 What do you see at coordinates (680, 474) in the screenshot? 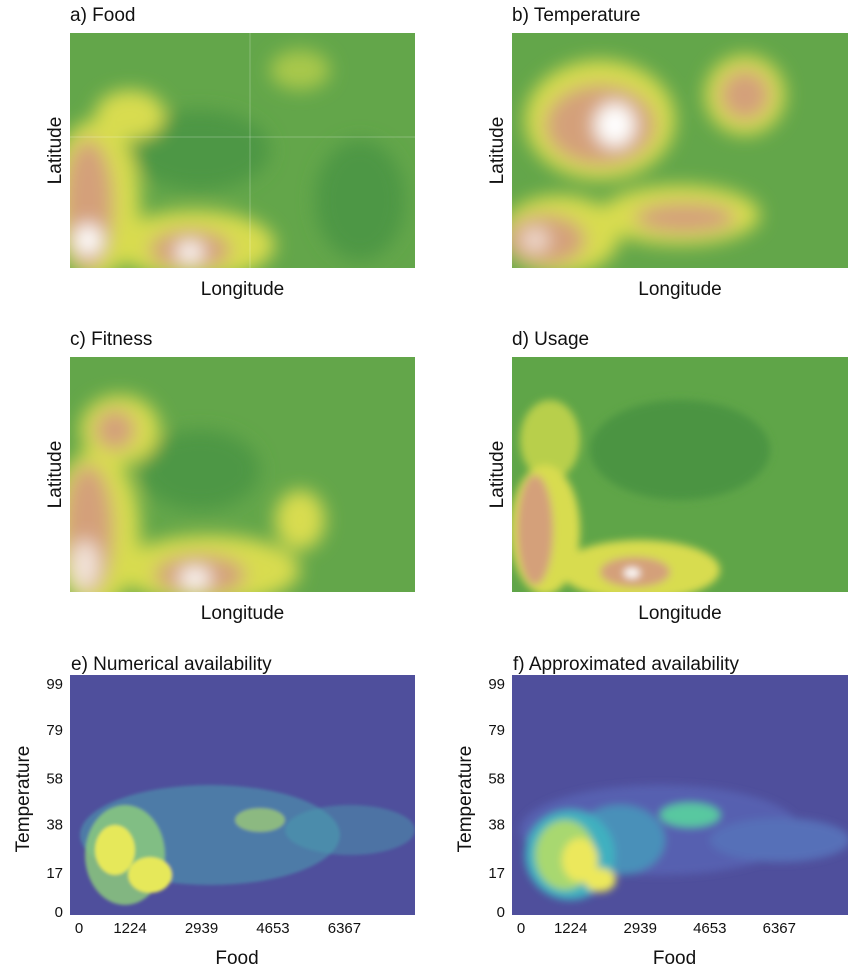
I see `heatmap-d` at bounding box center [680, 474].